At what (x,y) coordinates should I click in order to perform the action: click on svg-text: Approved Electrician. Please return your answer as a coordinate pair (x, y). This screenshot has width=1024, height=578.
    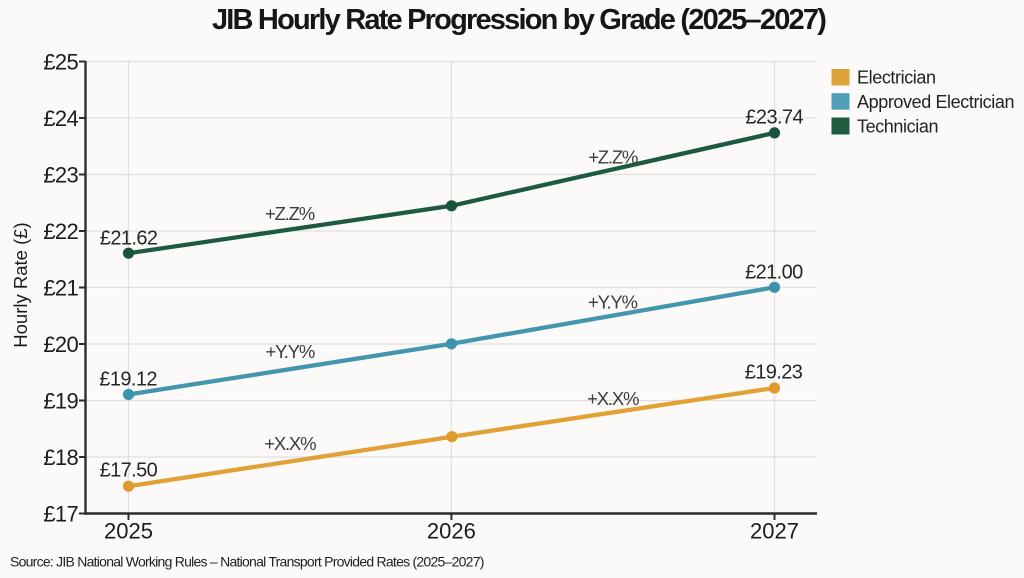
    Looking at the image, I should click on (935, 102).